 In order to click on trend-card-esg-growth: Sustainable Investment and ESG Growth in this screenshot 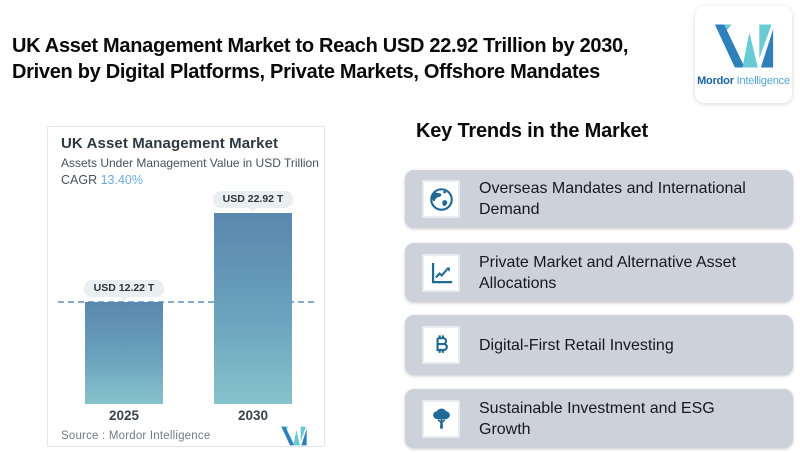, I will do `click(599, 418)`.